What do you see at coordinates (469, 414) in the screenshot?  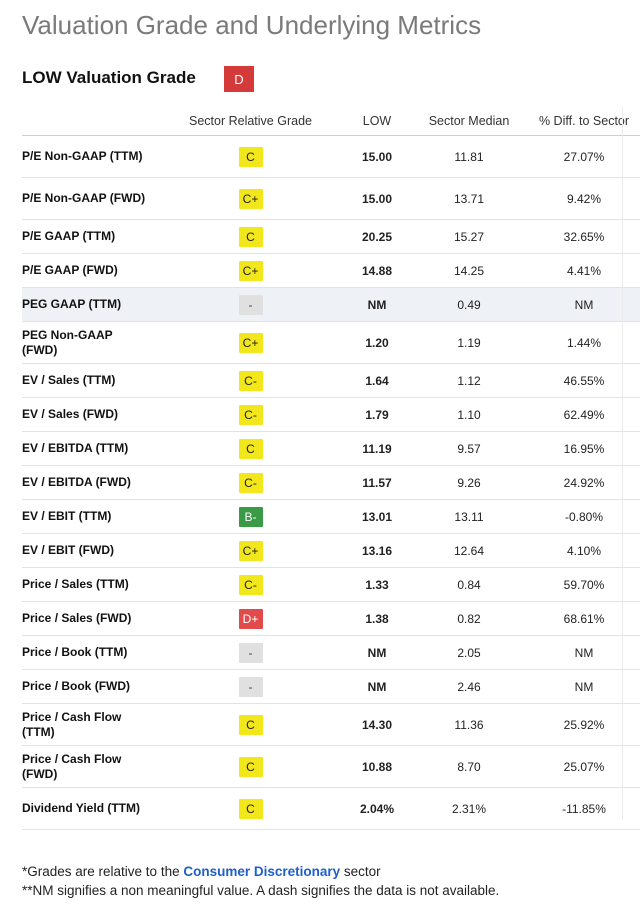 I see `sector-median-value: 1.10` at bounding box center [469, 414].